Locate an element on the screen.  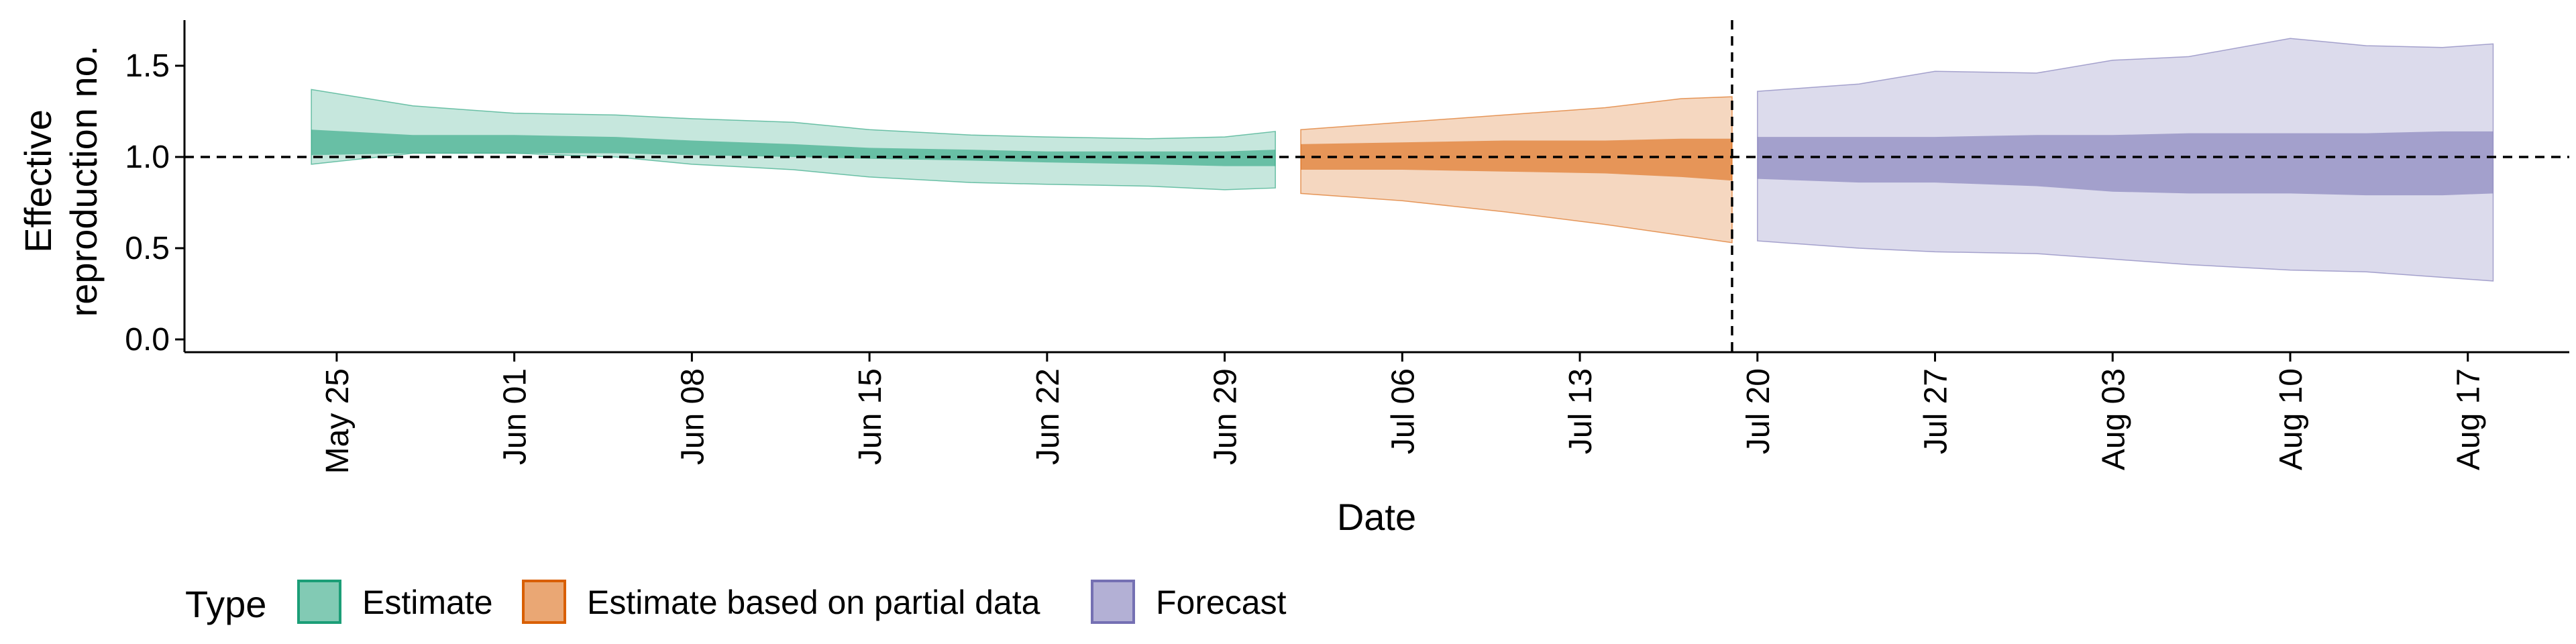
x-tick-label: Jul 06 is located at coordinates (1403, 411).